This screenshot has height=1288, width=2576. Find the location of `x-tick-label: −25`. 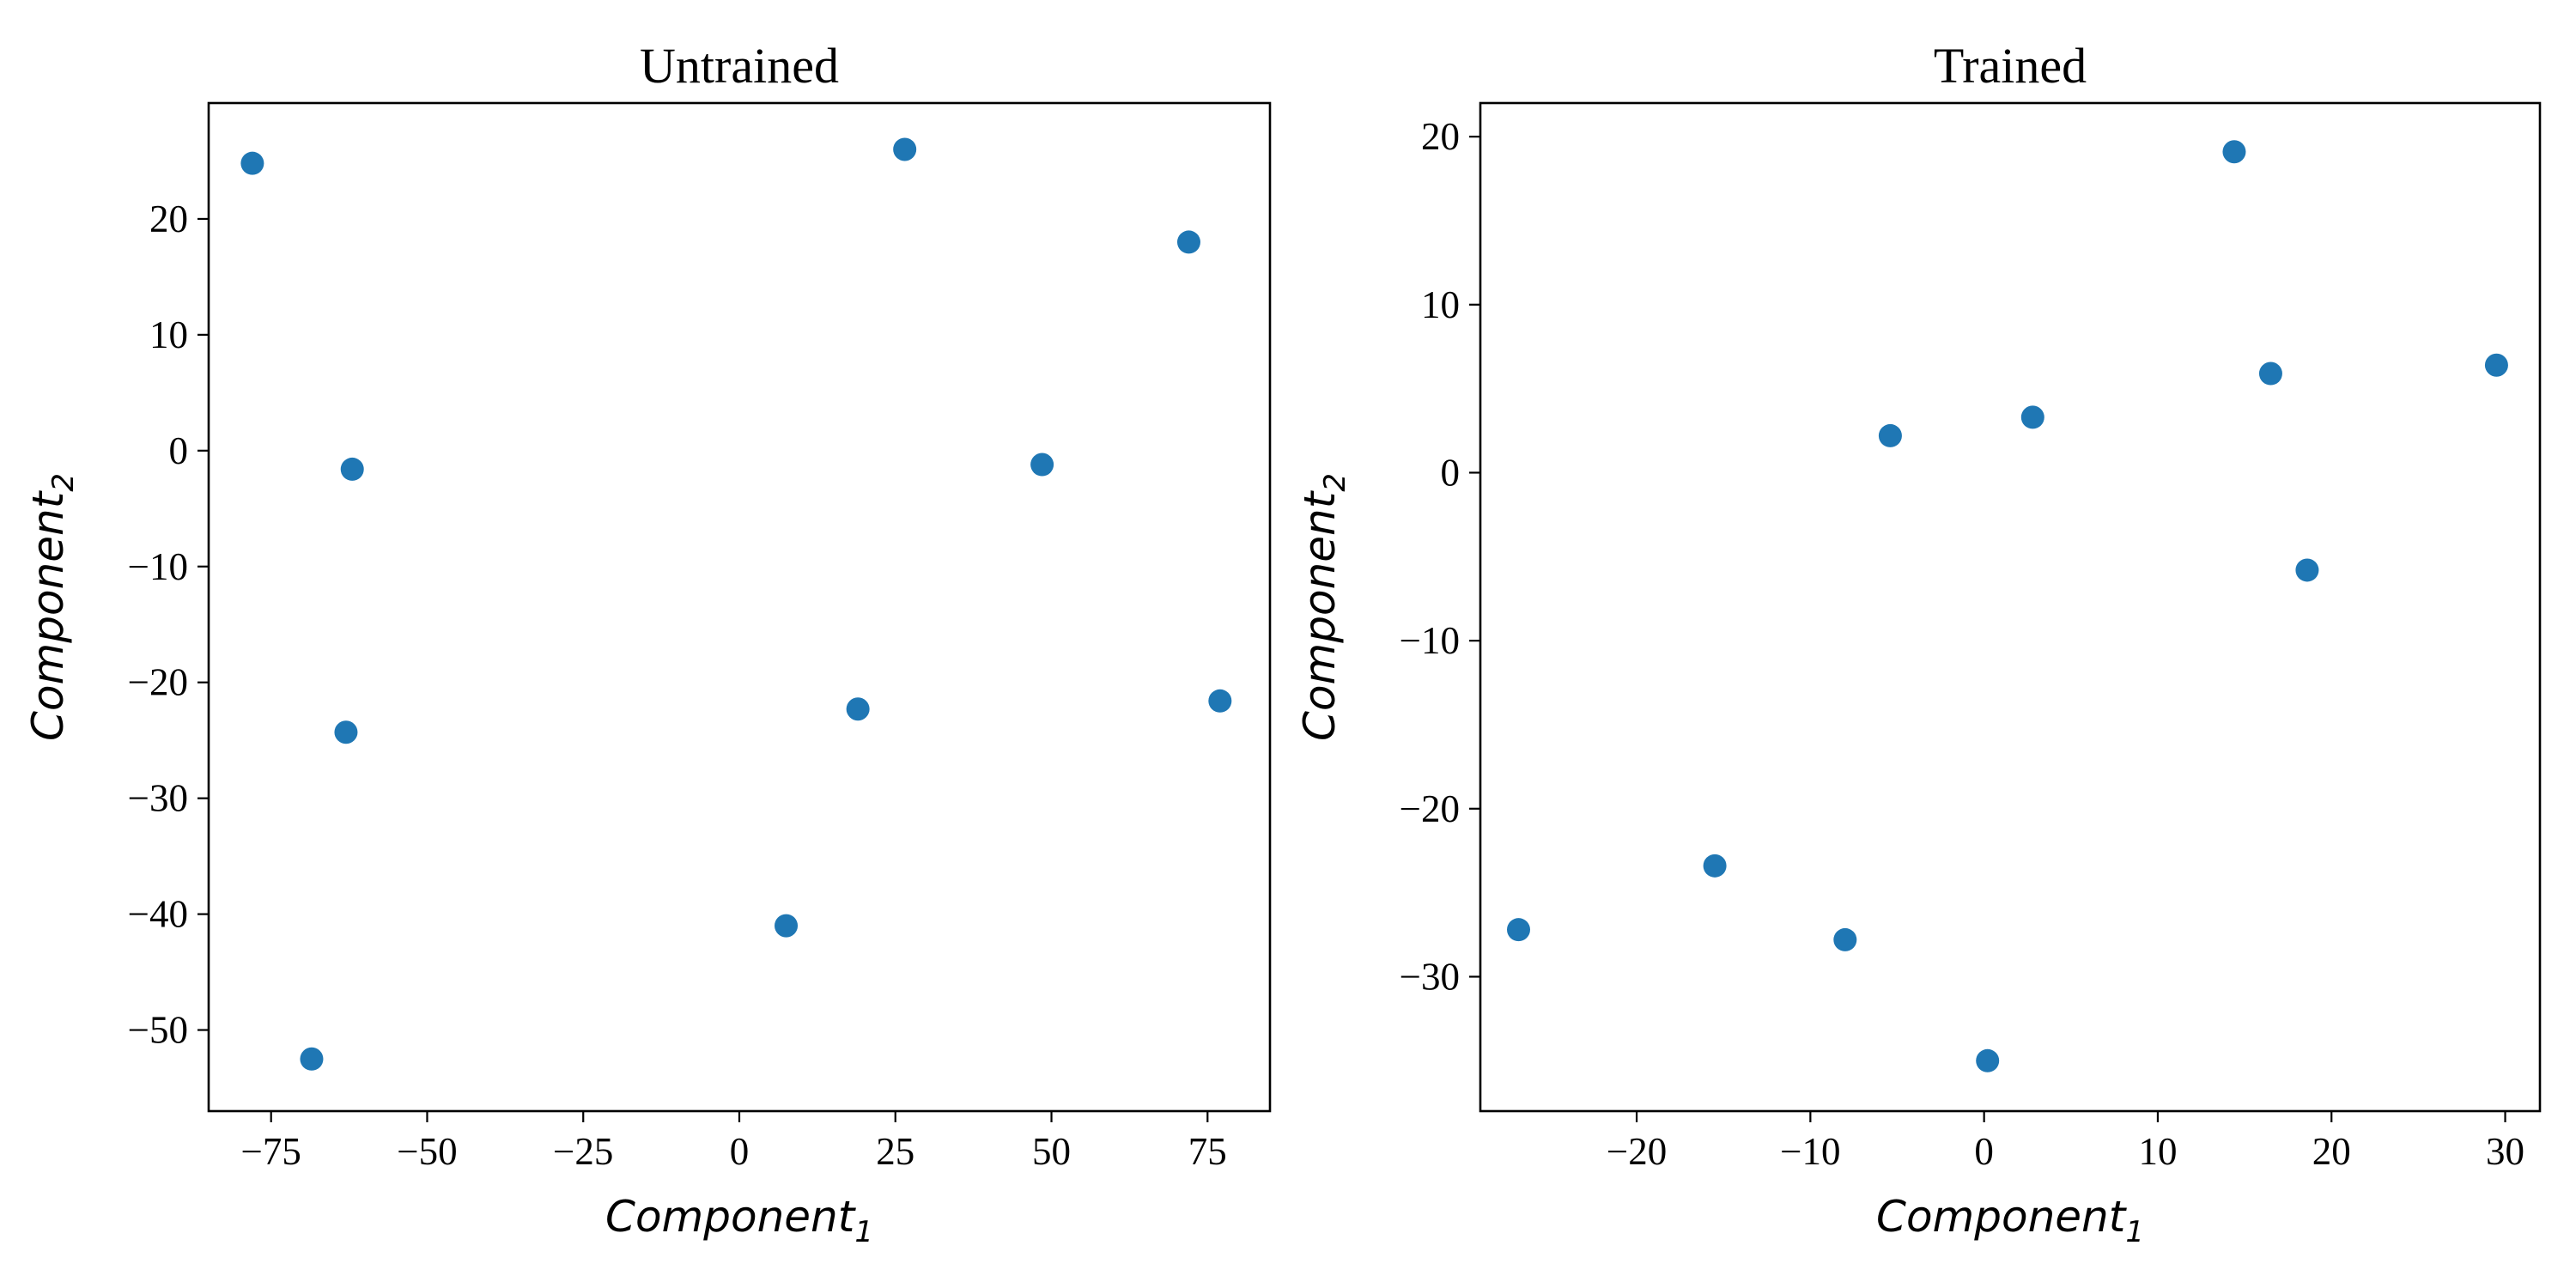

x-tick-label: −25 is located at coordinates (583, 1151).